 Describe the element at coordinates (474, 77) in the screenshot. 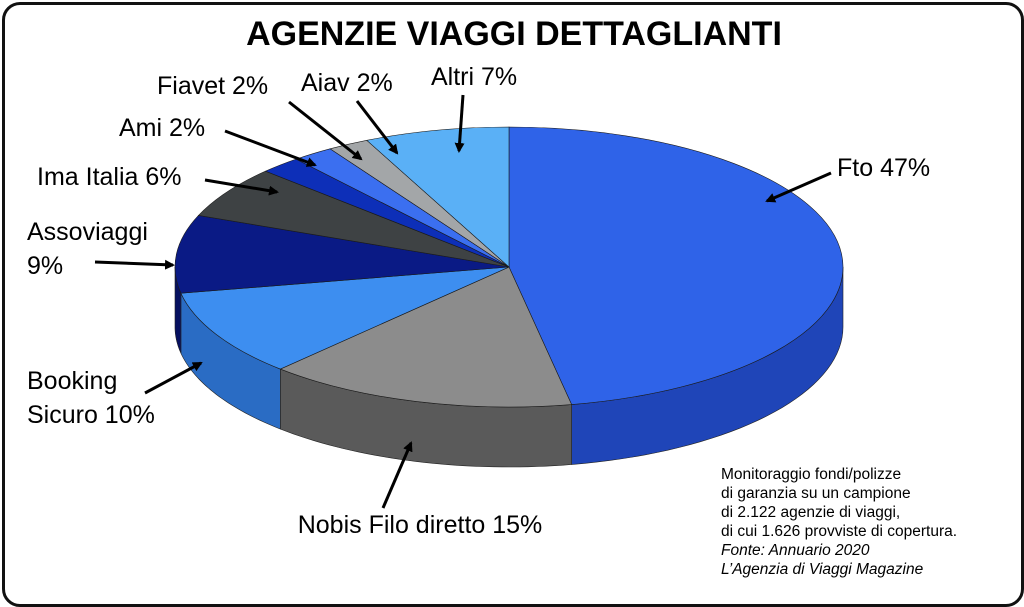

I see `label-altri: Altri 7%` at that location.